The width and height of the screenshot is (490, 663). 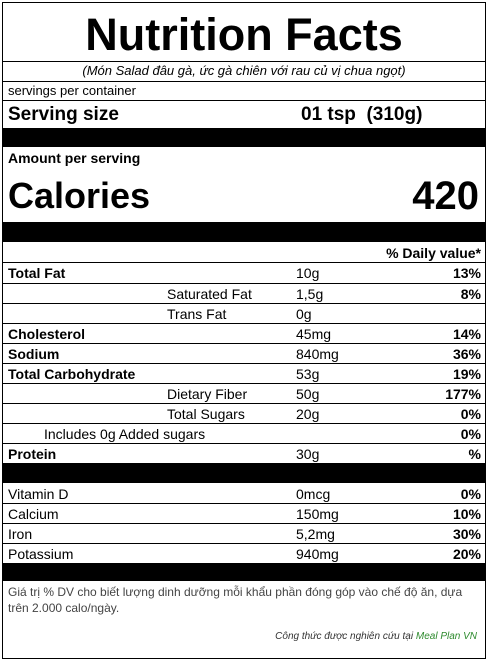 What do you see at coordinates (308, 273) in the screenshot?
I see `nutrient-amount: 10g` at bounding box center [308, 273].